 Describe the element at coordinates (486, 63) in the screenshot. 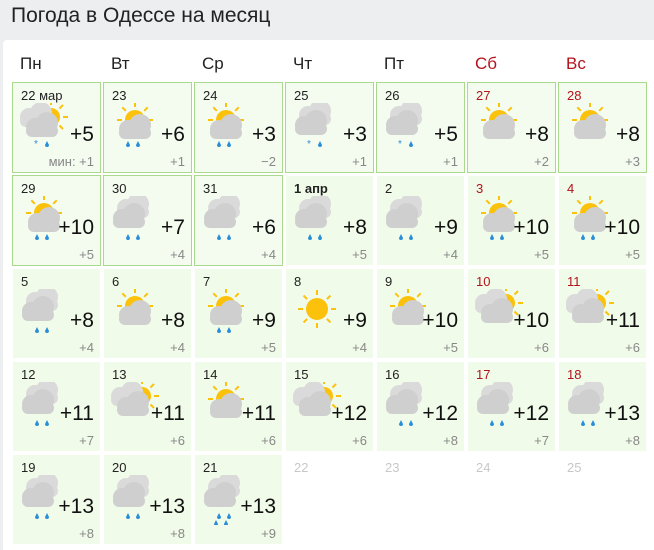

I see `weekday-5: Сб` at that location.